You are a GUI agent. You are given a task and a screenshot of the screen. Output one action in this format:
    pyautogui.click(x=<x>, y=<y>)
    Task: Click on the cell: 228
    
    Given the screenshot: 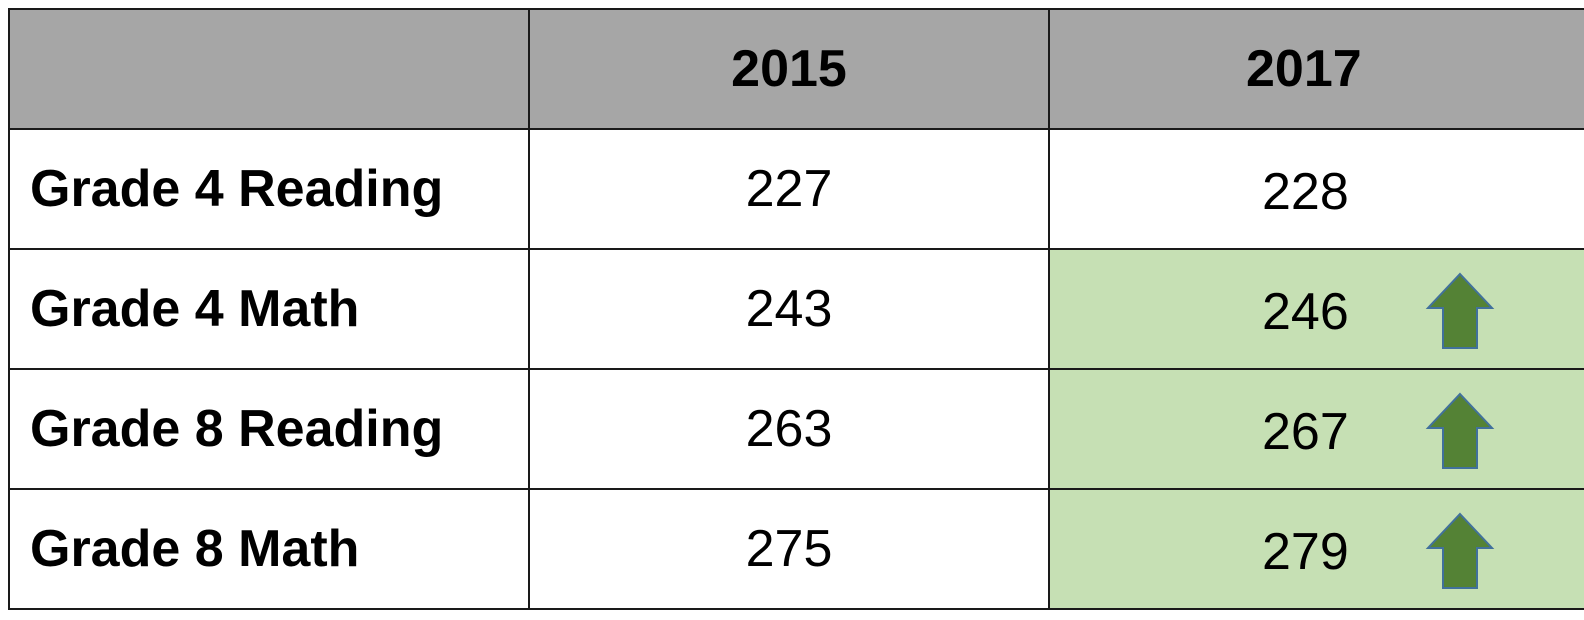 What is the action you would take?
    pyautogui.click(x=1316, y=189)
    